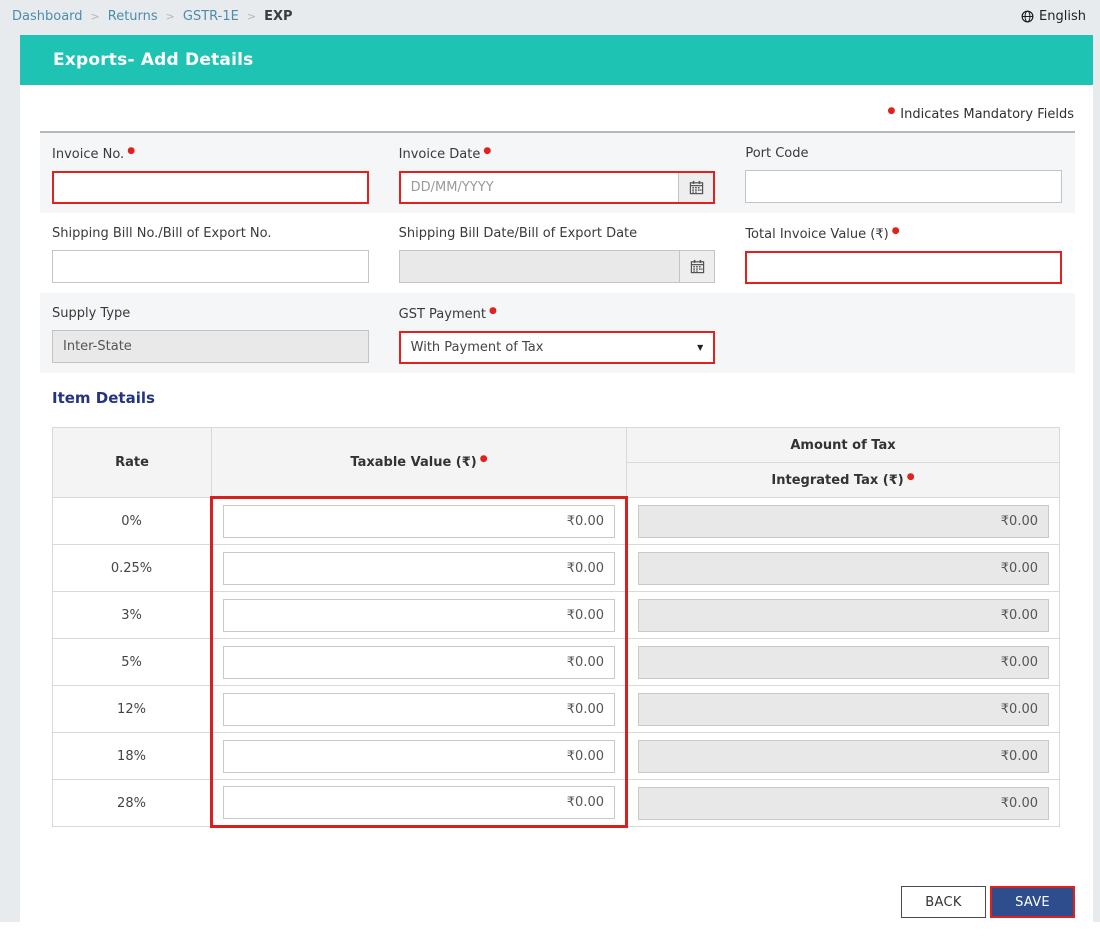  What do you see at coordinates (153, 60) in the screenshot?
I see `page-title: Exports- Add Details` at bounding box center [153, 60].